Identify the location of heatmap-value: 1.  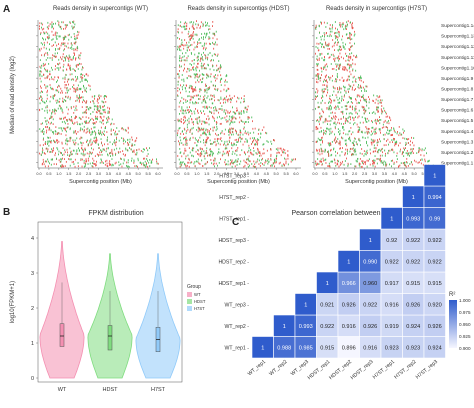
(327, 284).